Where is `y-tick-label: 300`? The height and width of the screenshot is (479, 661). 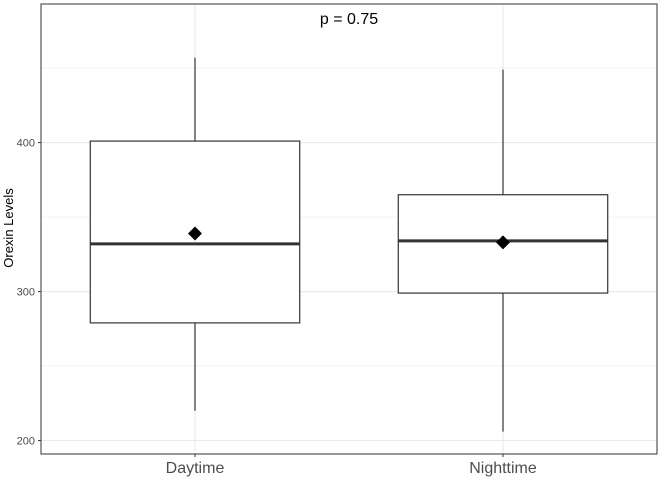 y-tick-label: 300 is located at coordinates (26, 293).